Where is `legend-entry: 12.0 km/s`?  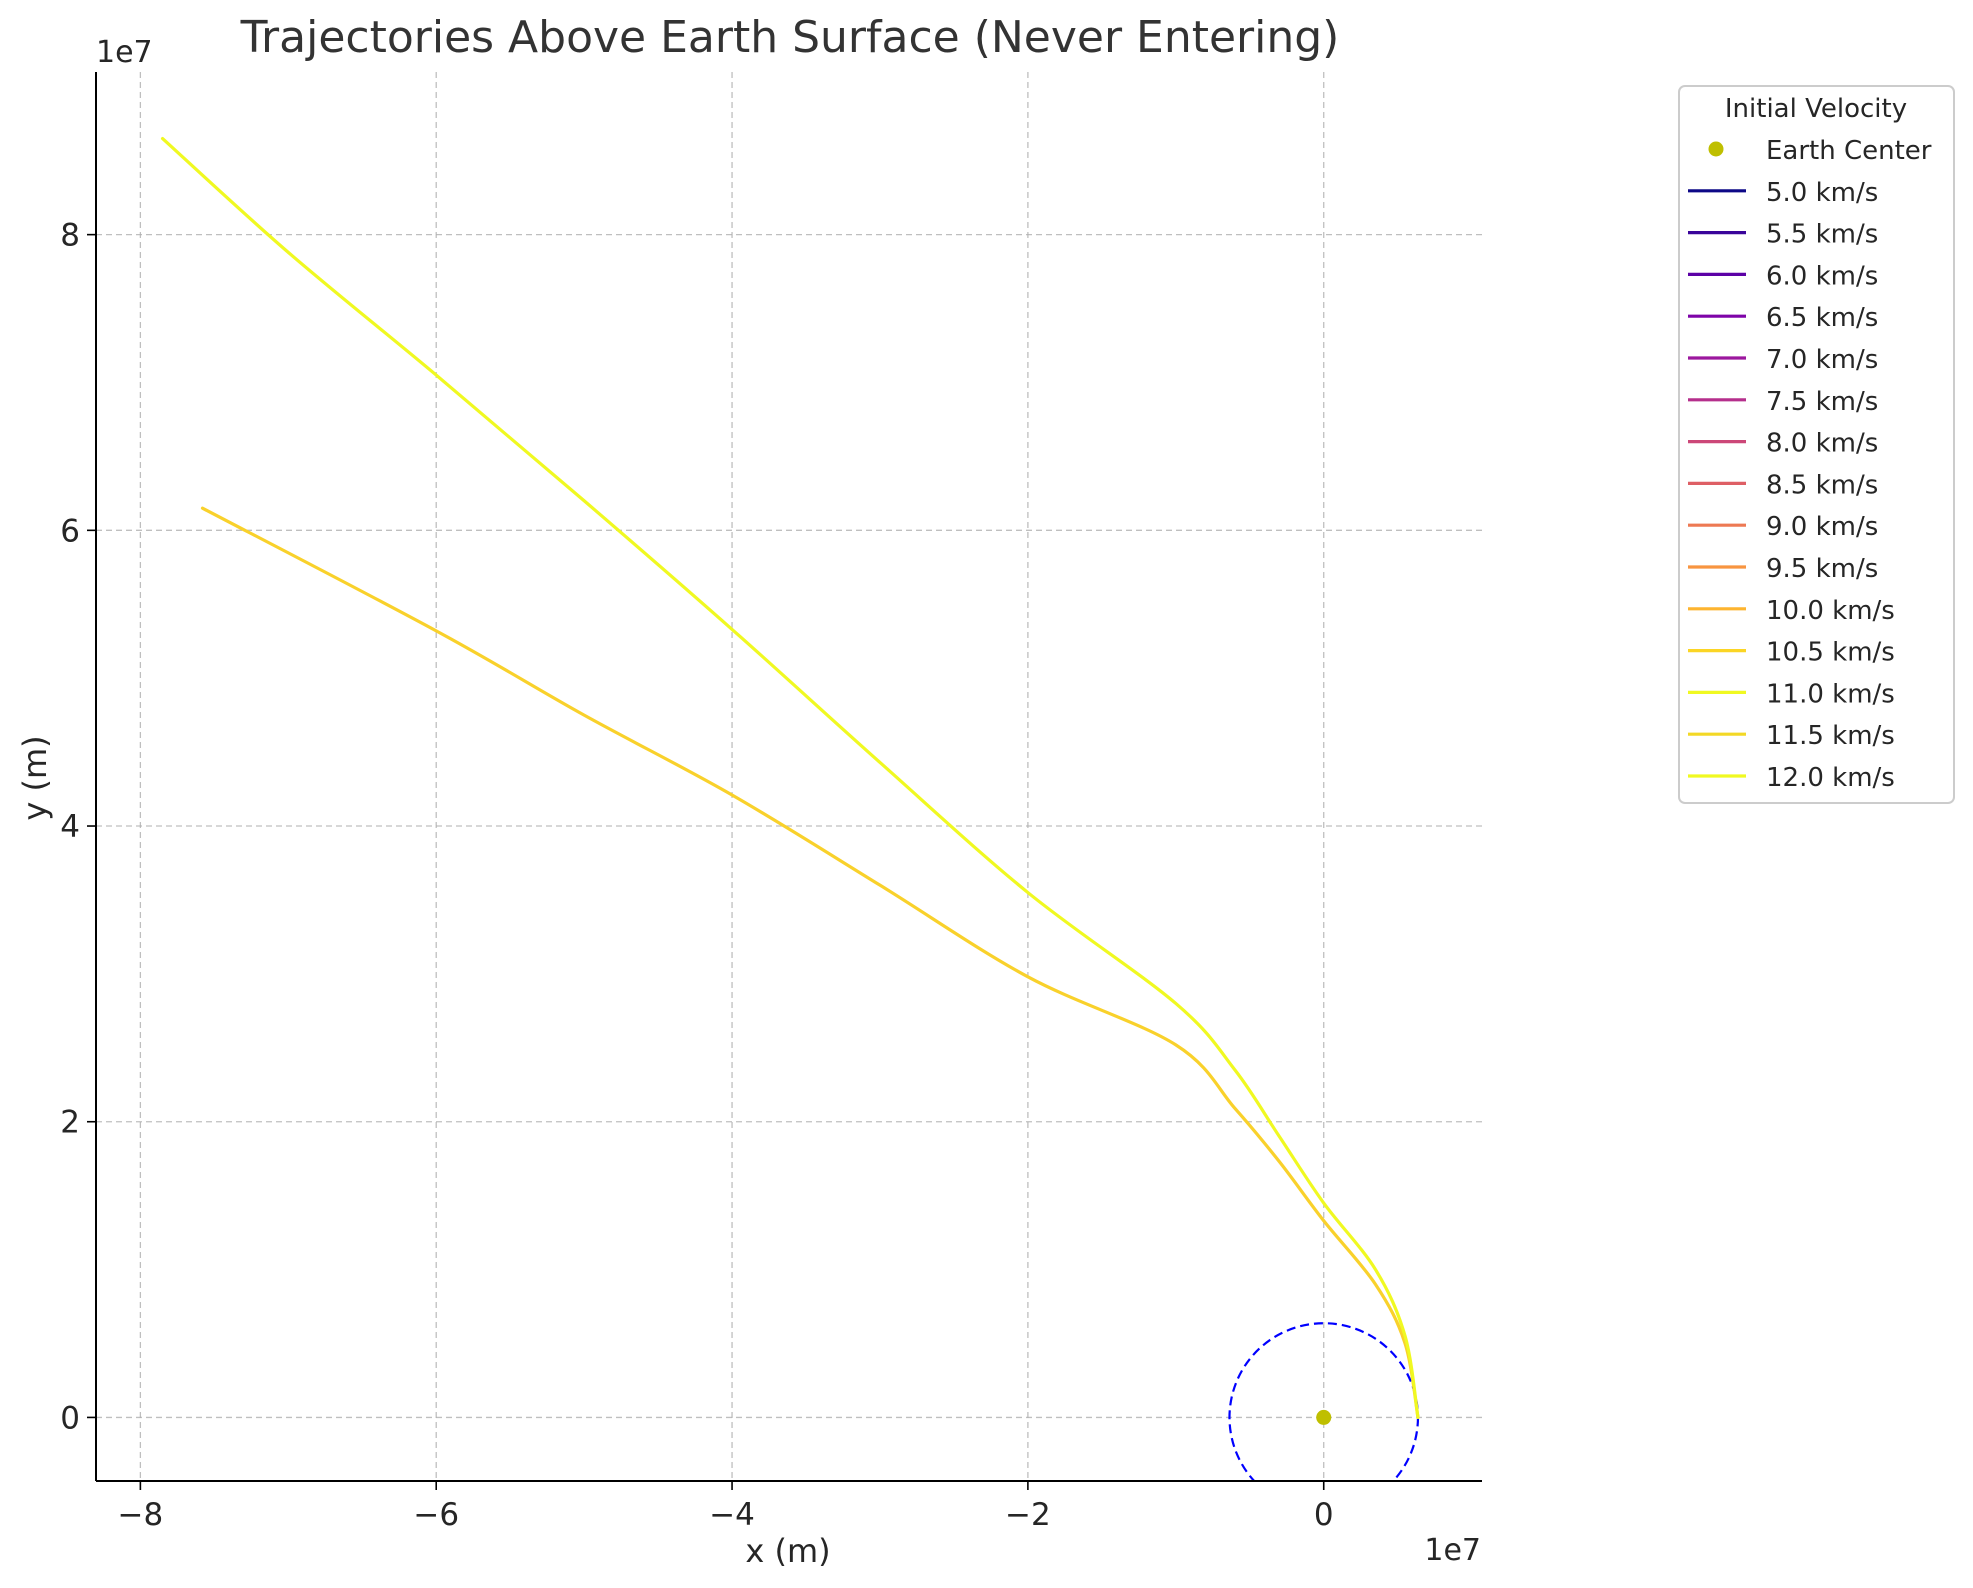
legend-entry: 12.0 km/s is located at coordinates (1791, 778).